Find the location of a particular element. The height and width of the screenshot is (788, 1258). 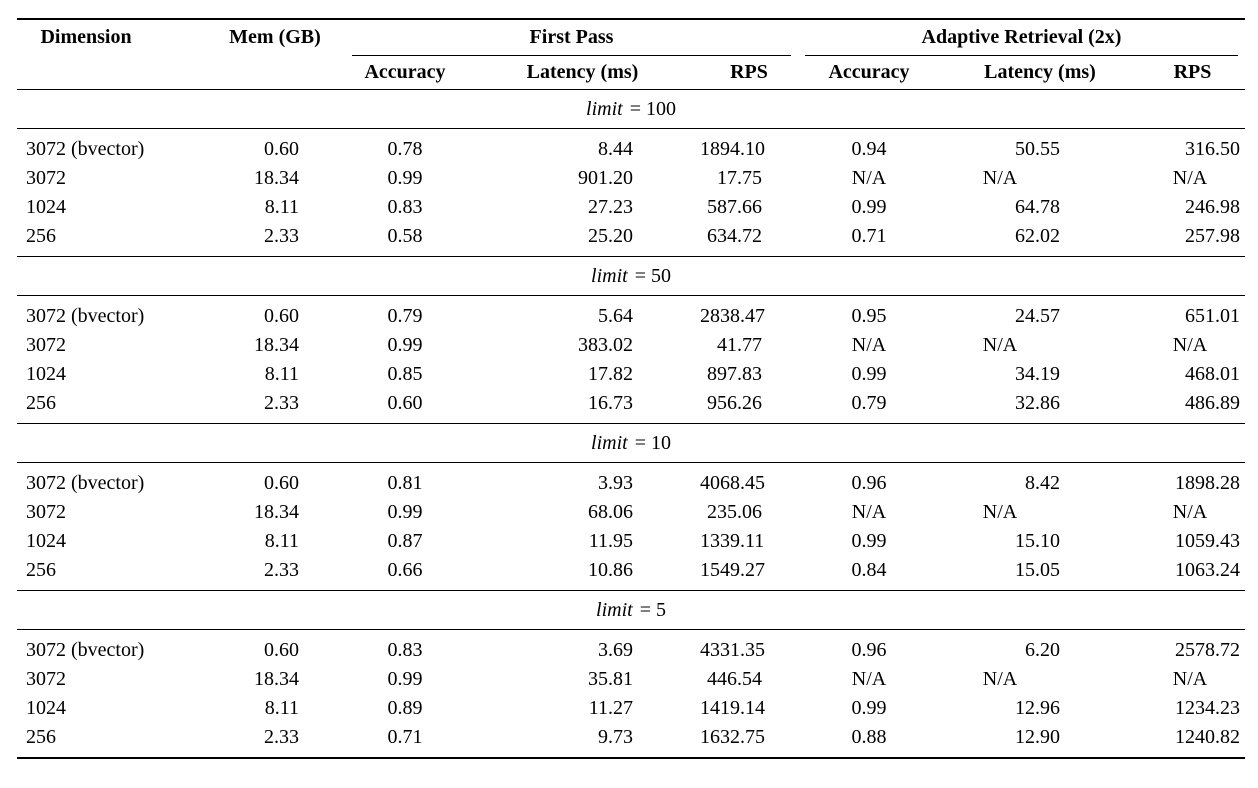

cell-value: 0.66 is located at coordinates (405, 570).